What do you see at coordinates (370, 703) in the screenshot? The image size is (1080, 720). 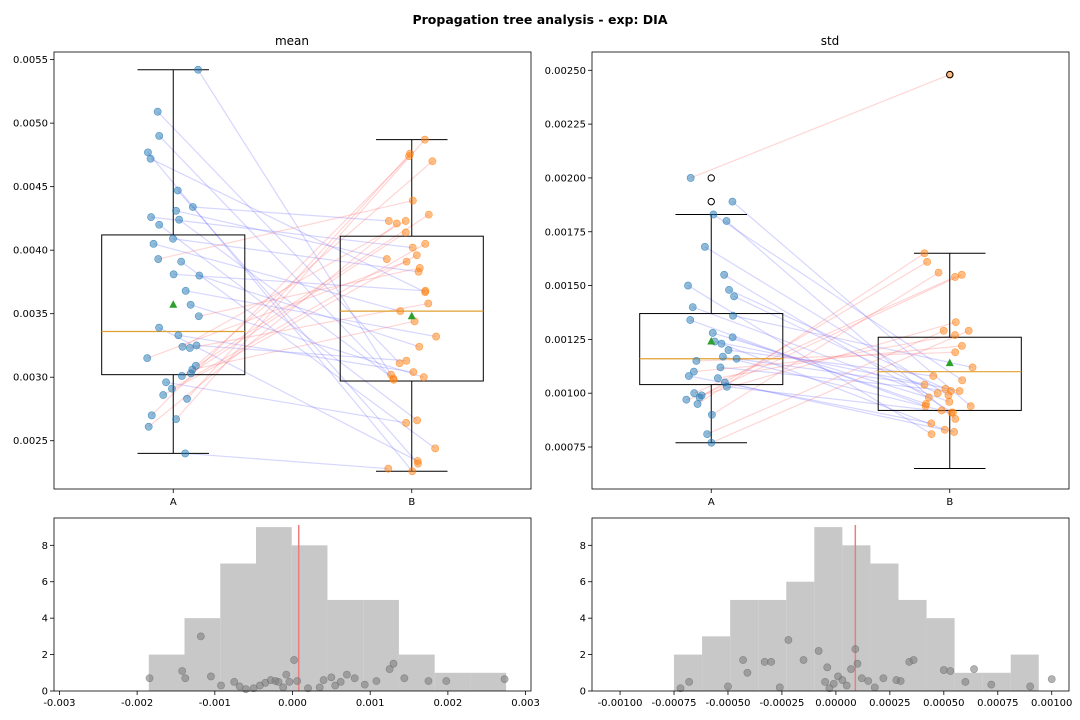 I see `x-tick-label: 0.001` at bounding box center [370, 703].